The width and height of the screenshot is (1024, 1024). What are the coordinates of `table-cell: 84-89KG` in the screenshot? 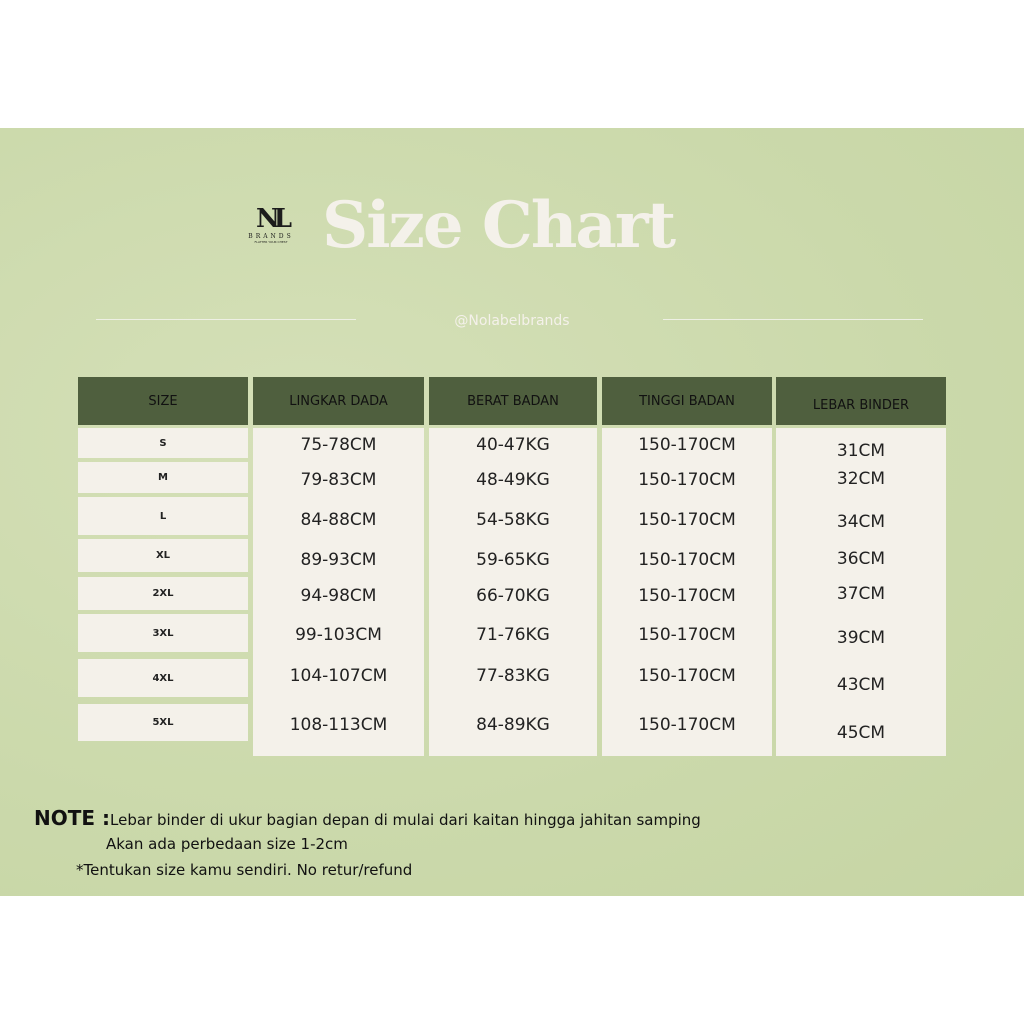 It's located at (513, 725).